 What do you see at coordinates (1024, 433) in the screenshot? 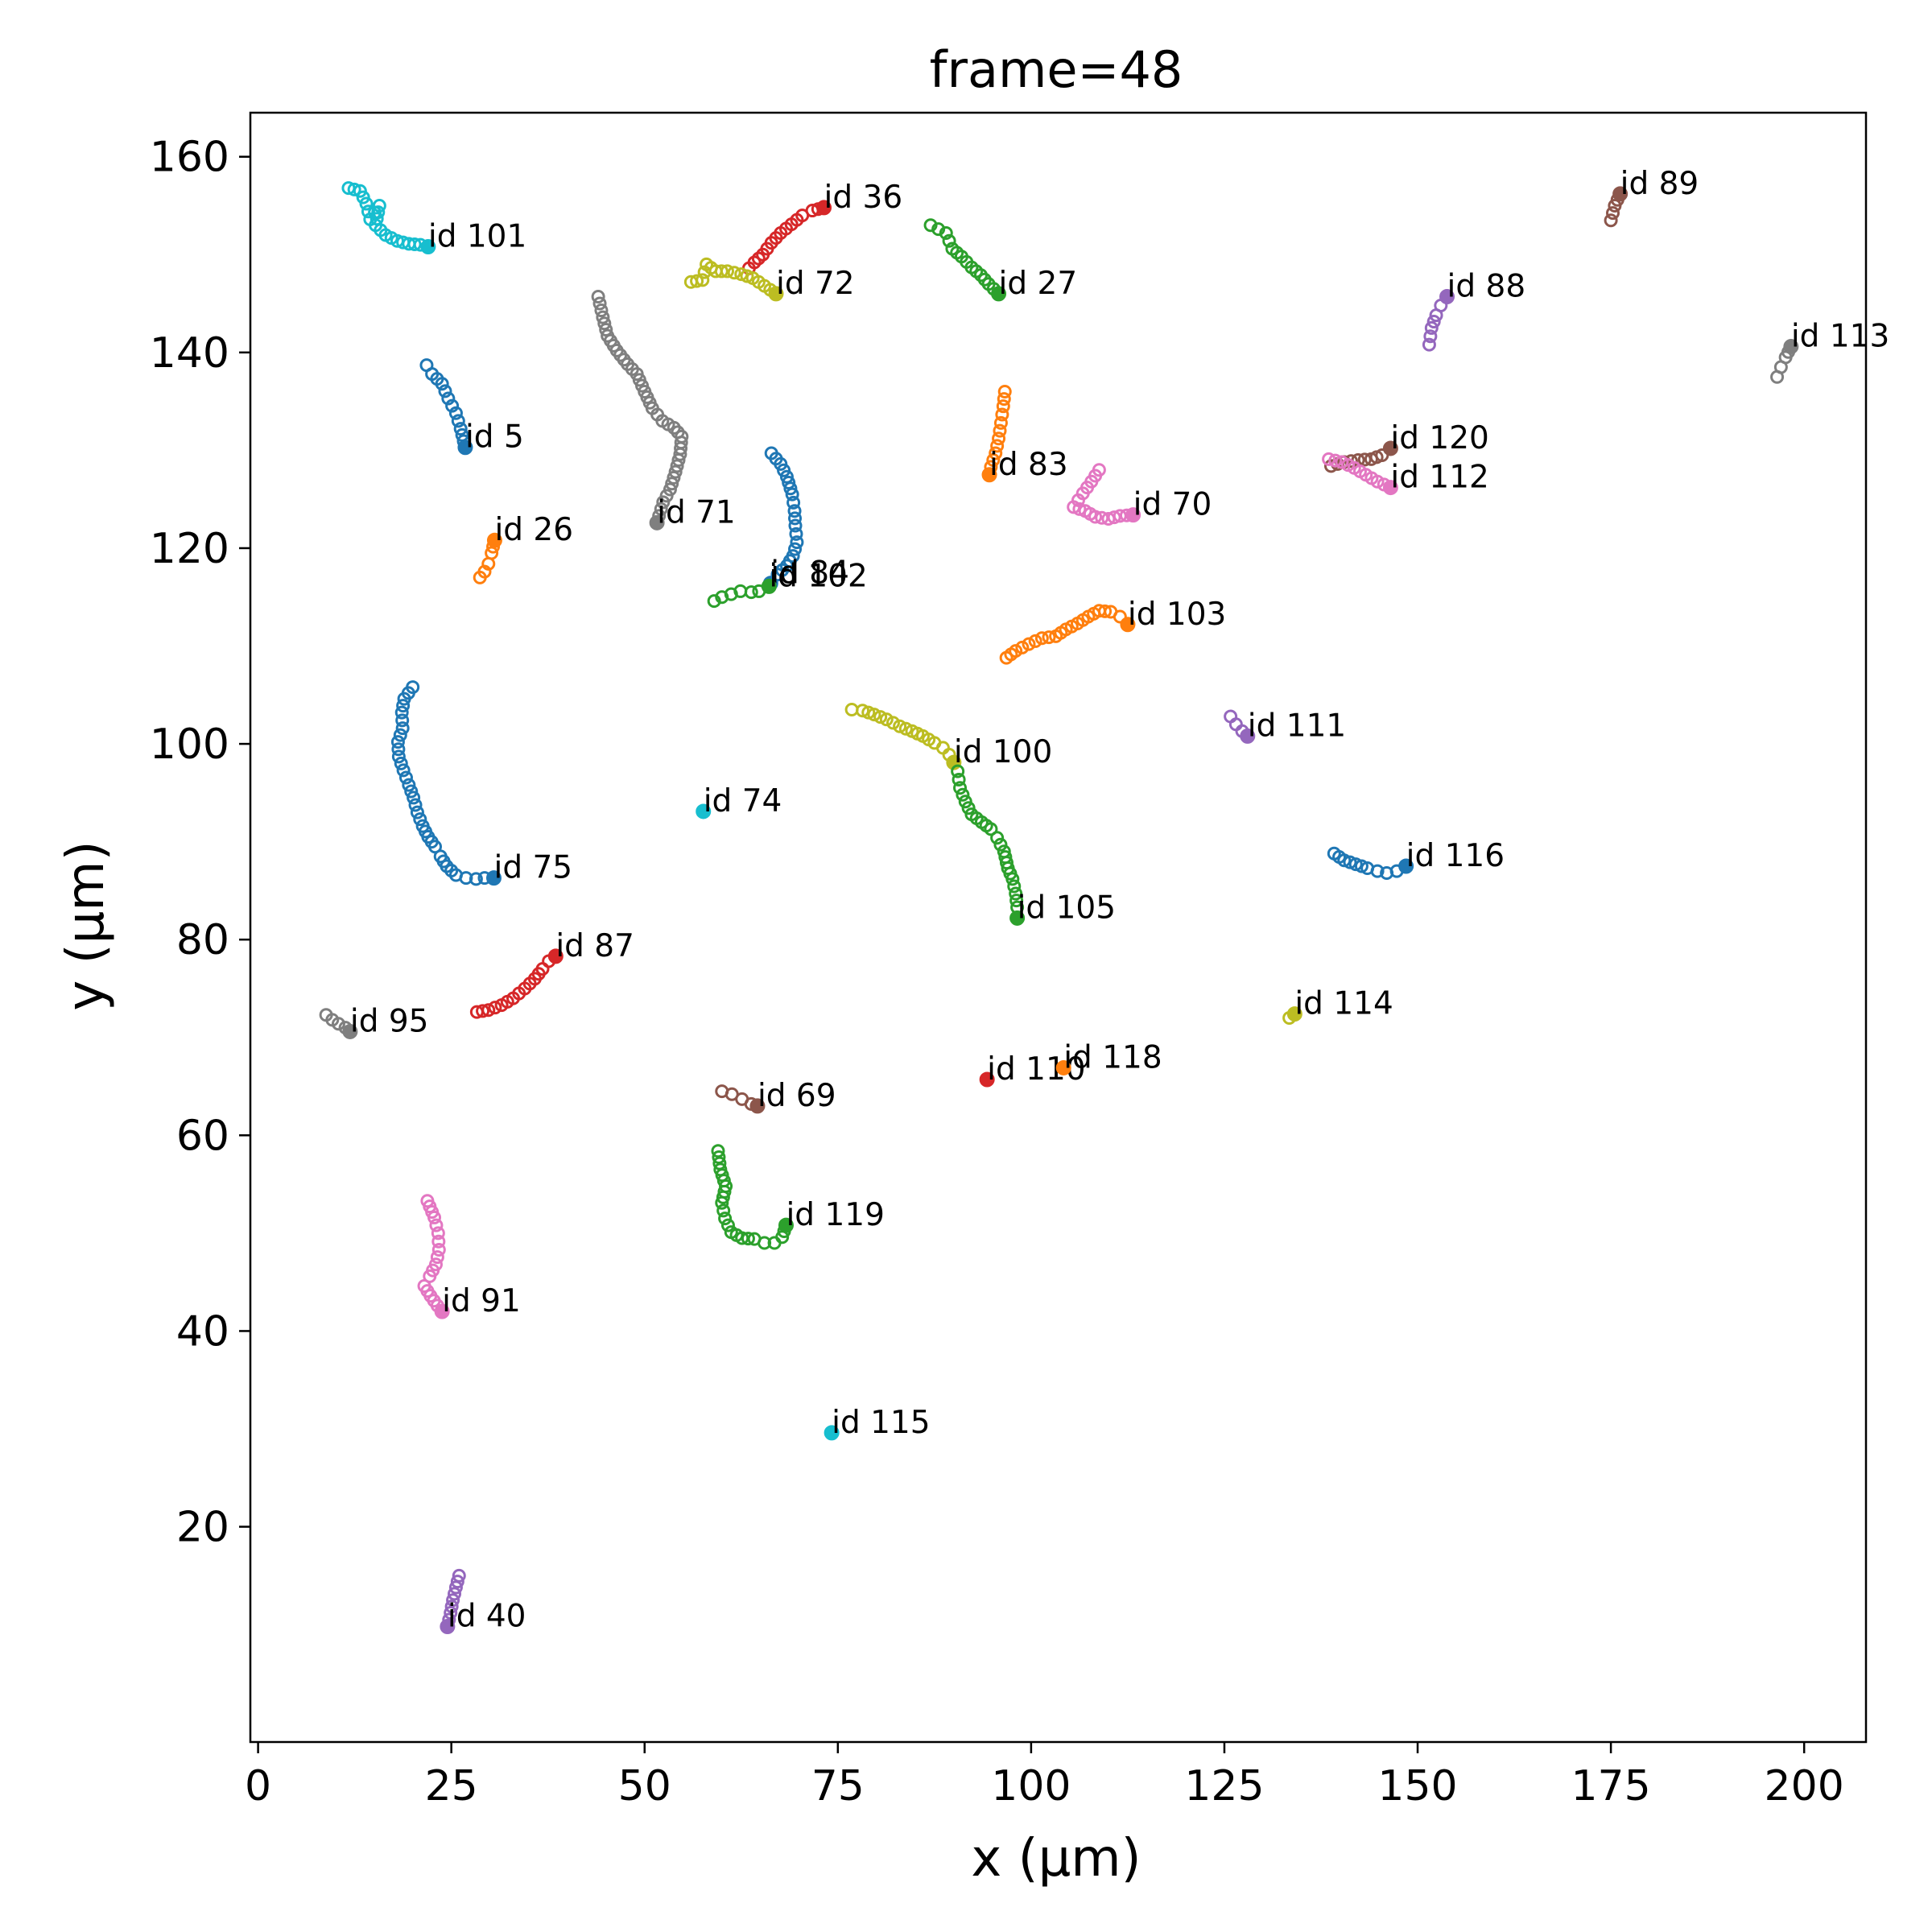
I see `track-id-83: id 83` at bounding box center [1024, 433].